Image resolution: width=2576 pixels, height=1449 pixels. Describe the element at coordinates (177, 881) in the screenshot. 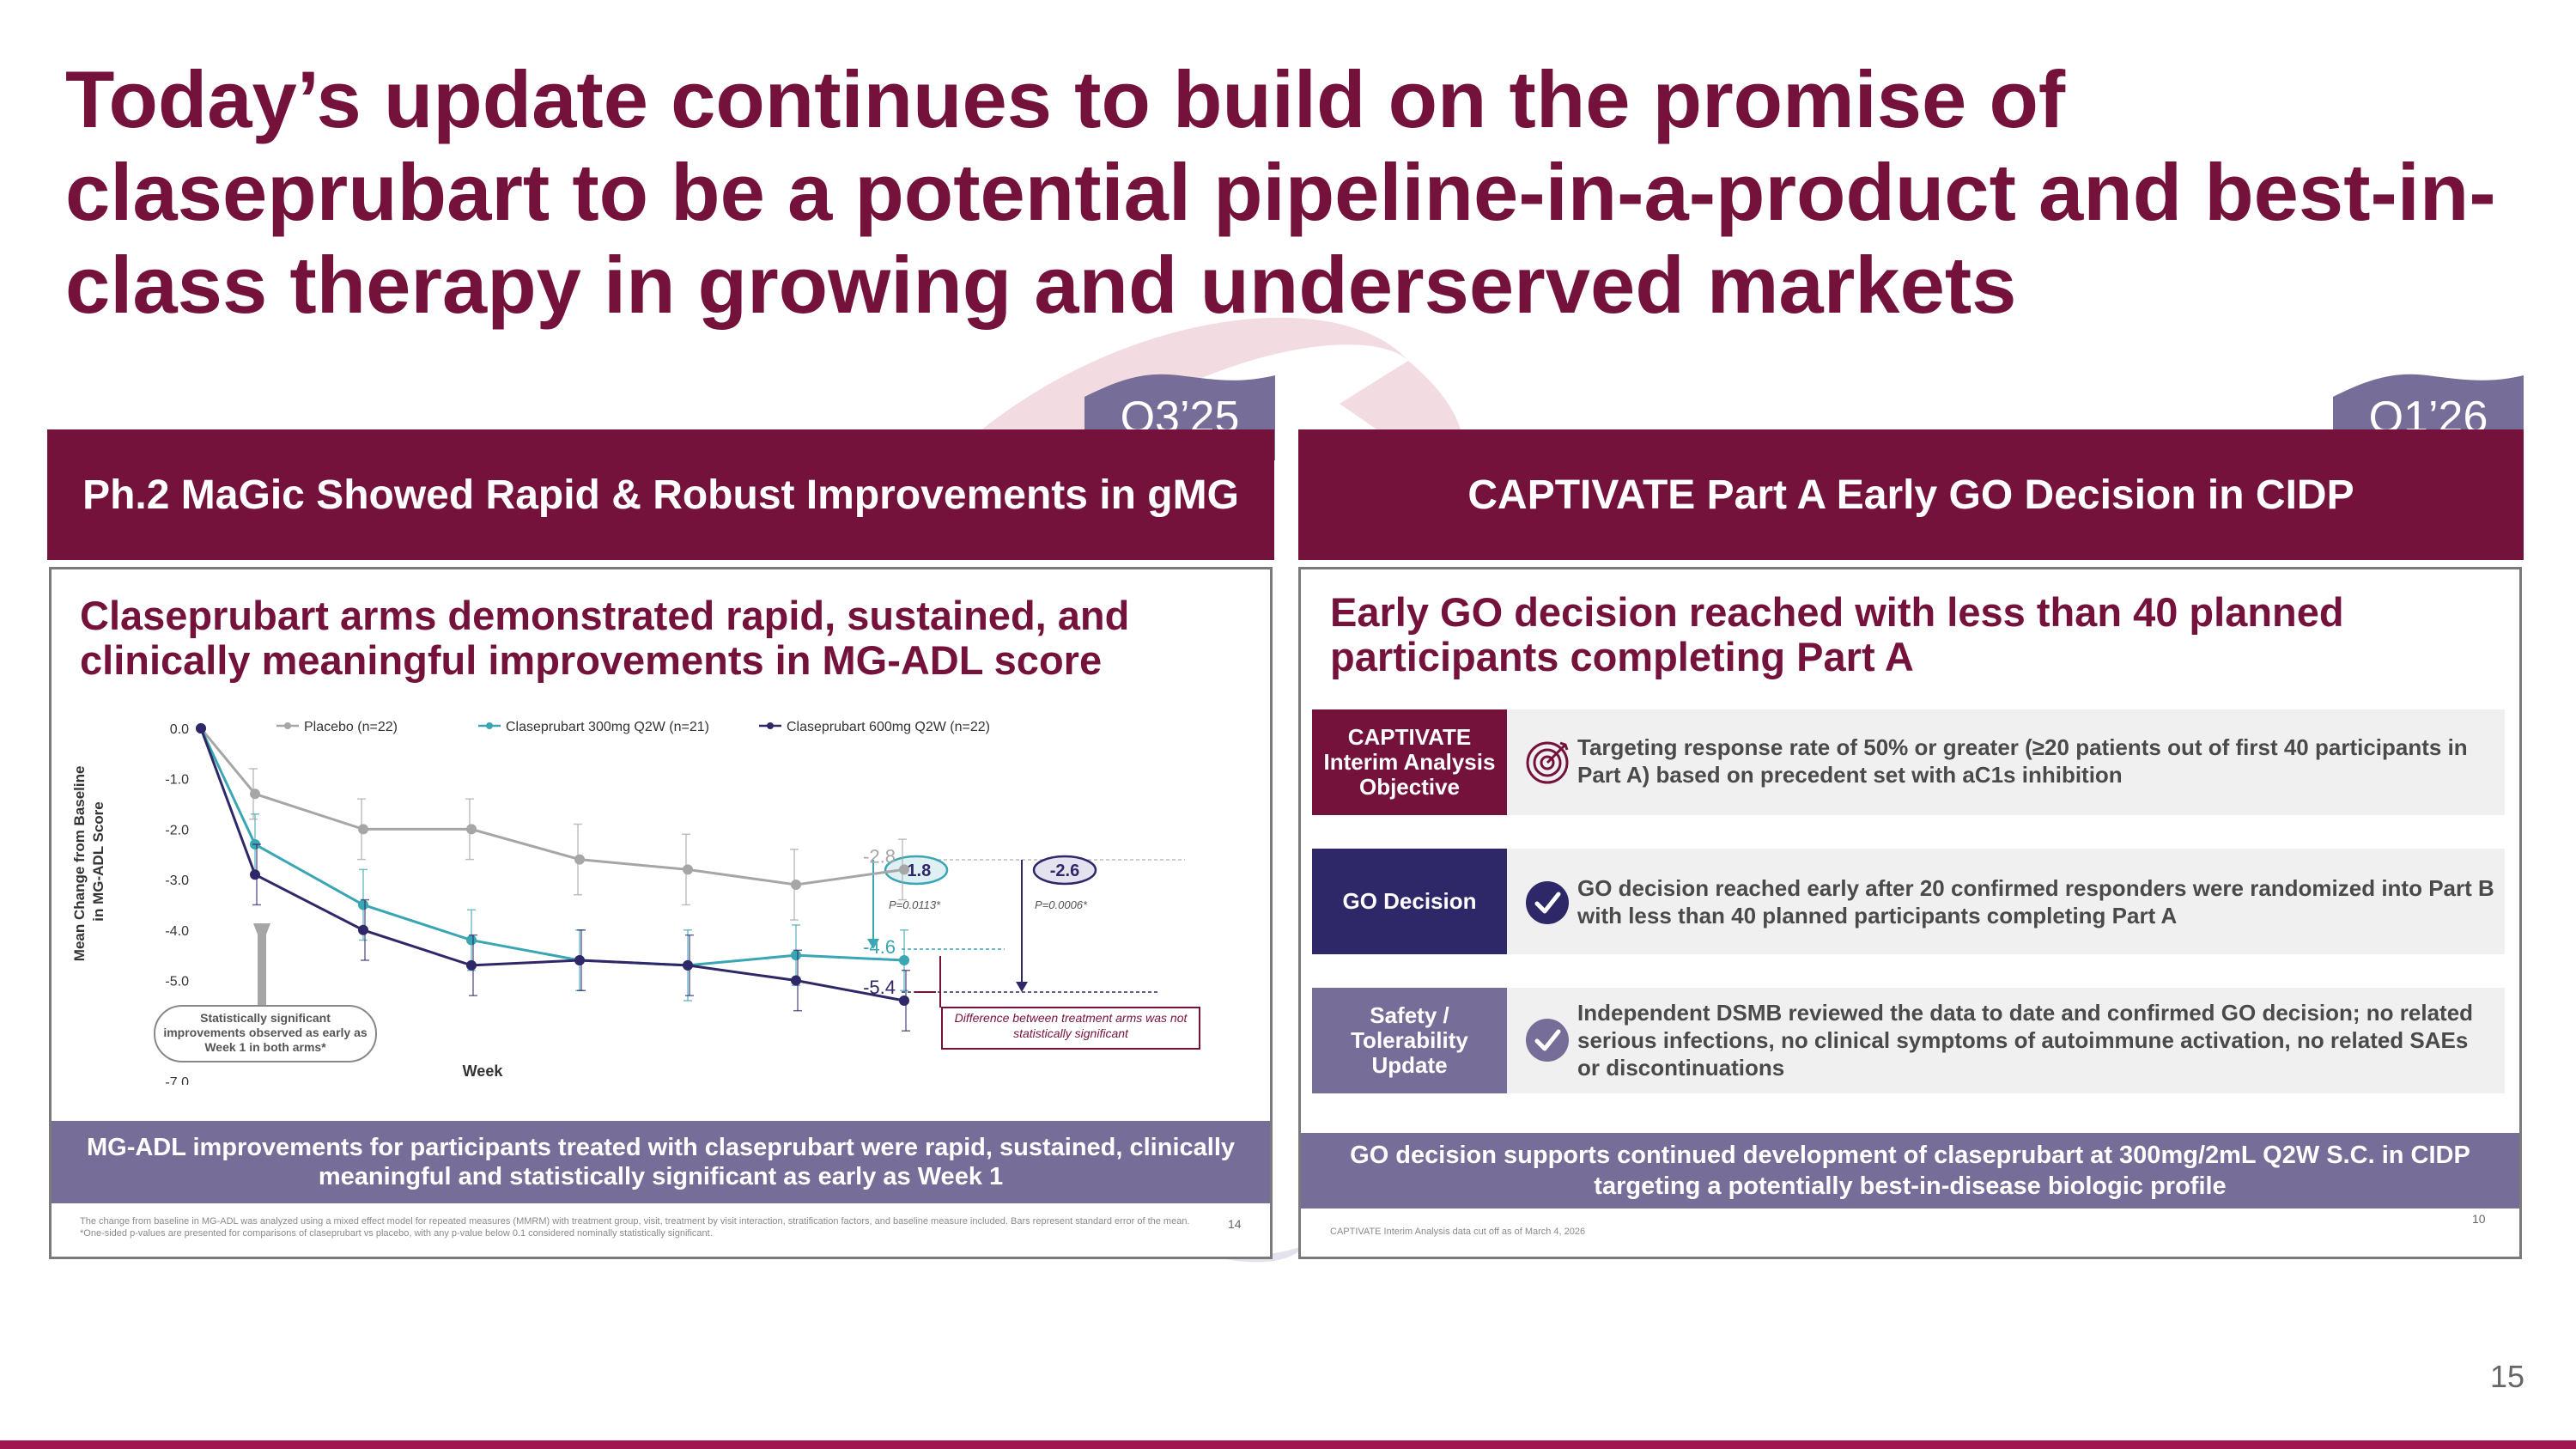

I see `y-tick-label: -3.0` at that location.